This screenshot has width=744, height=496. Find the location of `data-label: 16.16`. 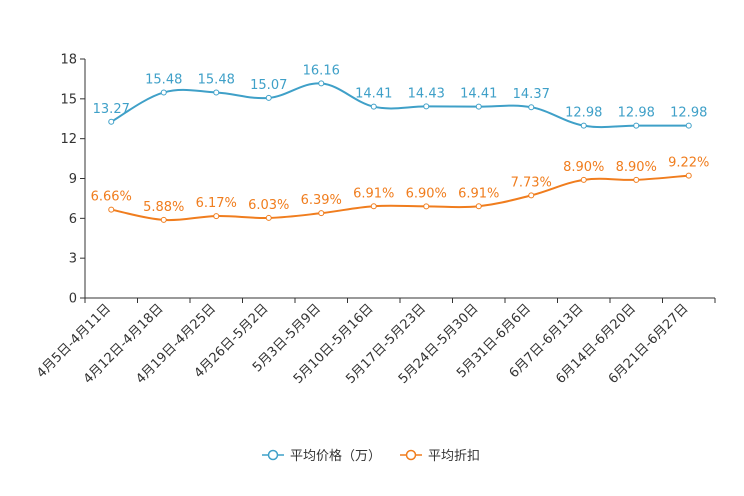

data-label: 16.16 is located at coordinates (321, 70).